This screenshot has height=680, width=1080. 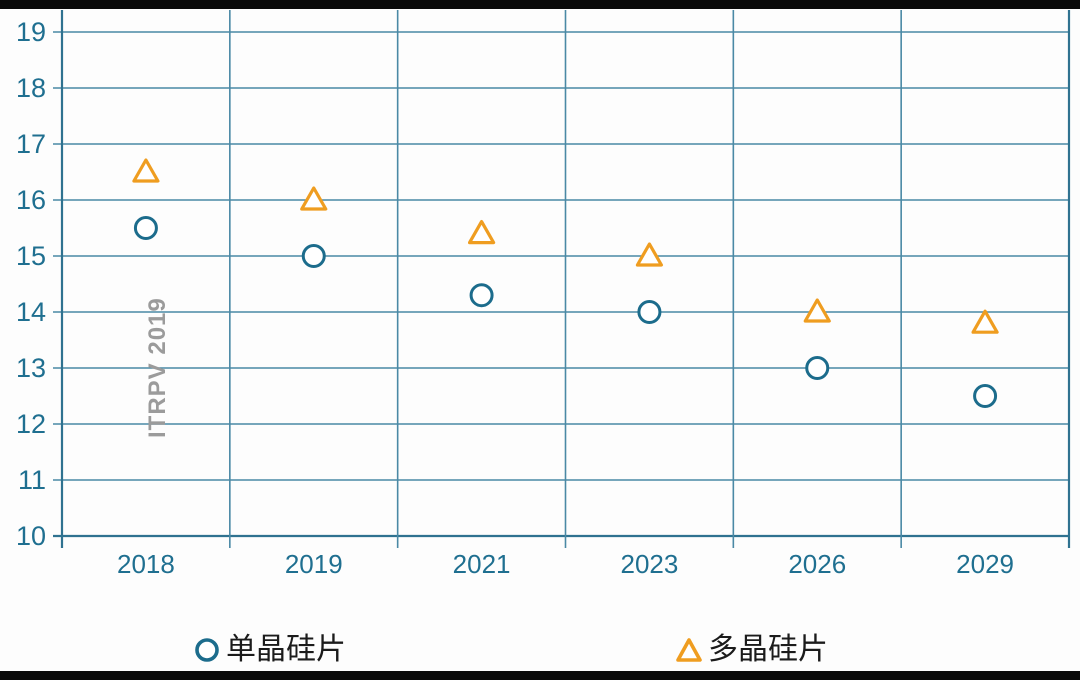 I want to click on y-tick-label: 17, so click(x=31, y=144).